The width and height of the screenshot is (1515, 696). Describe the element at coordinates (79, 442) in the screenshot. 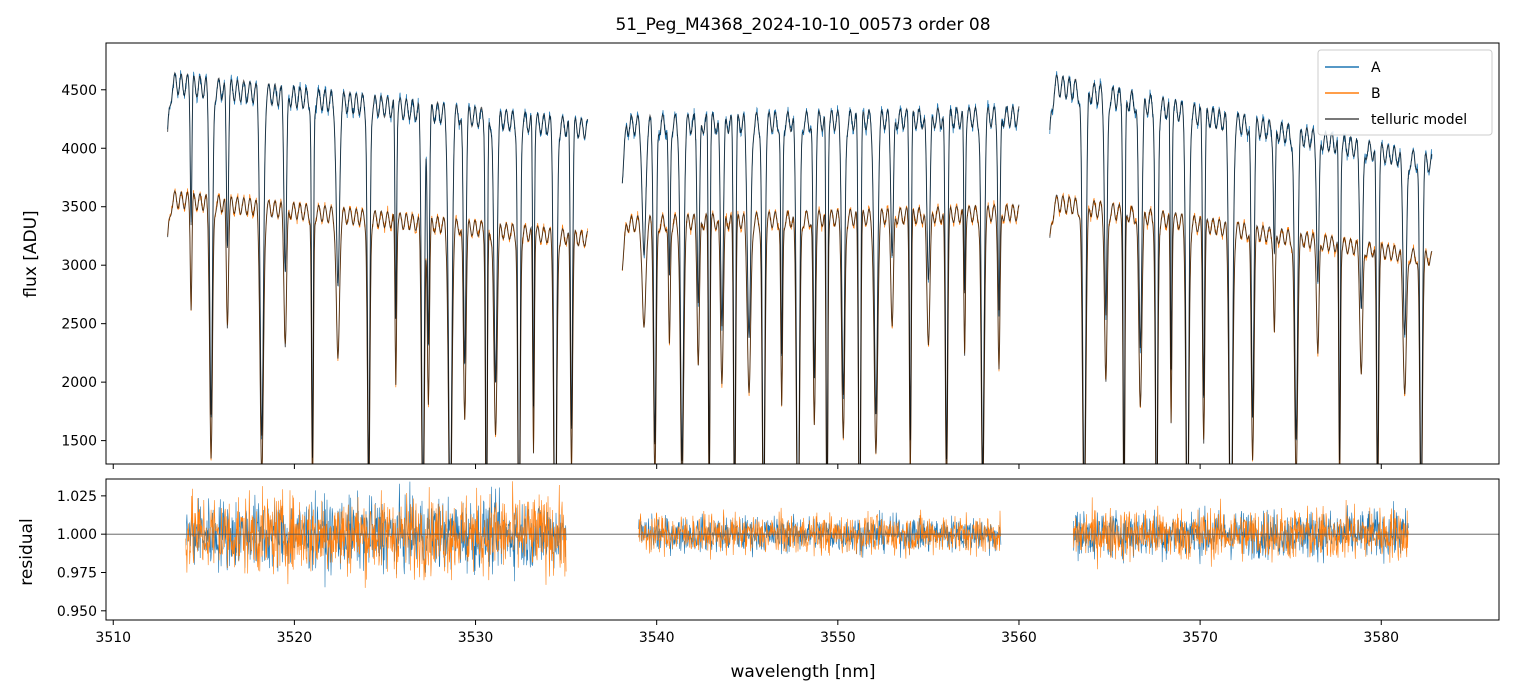

I see `flux-y-tick-label: 1500` at that location.